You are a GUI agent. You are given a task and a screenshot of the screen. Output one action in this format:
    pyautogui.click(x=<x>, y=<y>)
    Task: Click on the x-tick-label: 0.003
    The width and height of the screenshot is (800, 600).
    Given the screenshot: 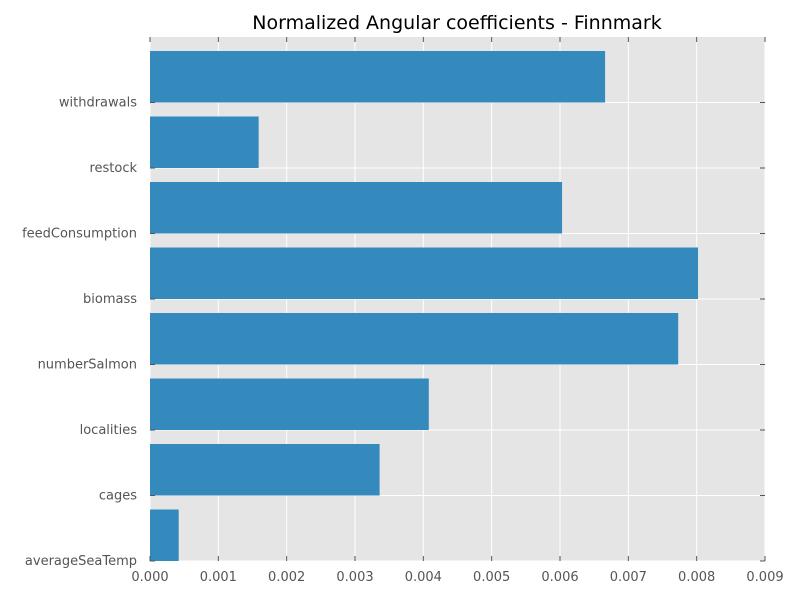 What is the action you would take?
    pyautogui.click(x=354, y=577)
    